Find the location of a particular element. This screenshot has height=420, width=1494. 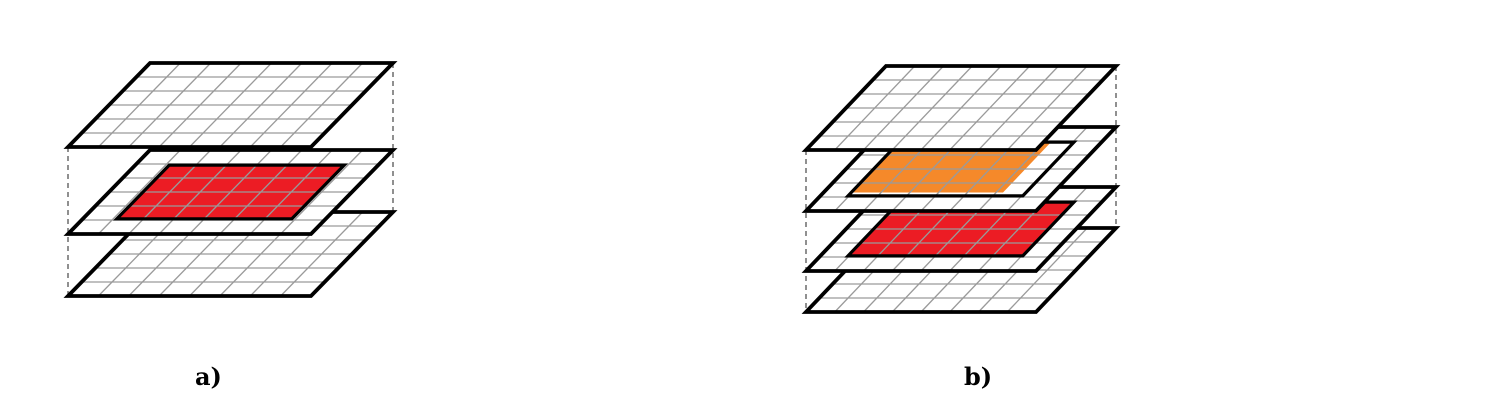

panel-a-layer-stack is located at coordinates (230, 179).